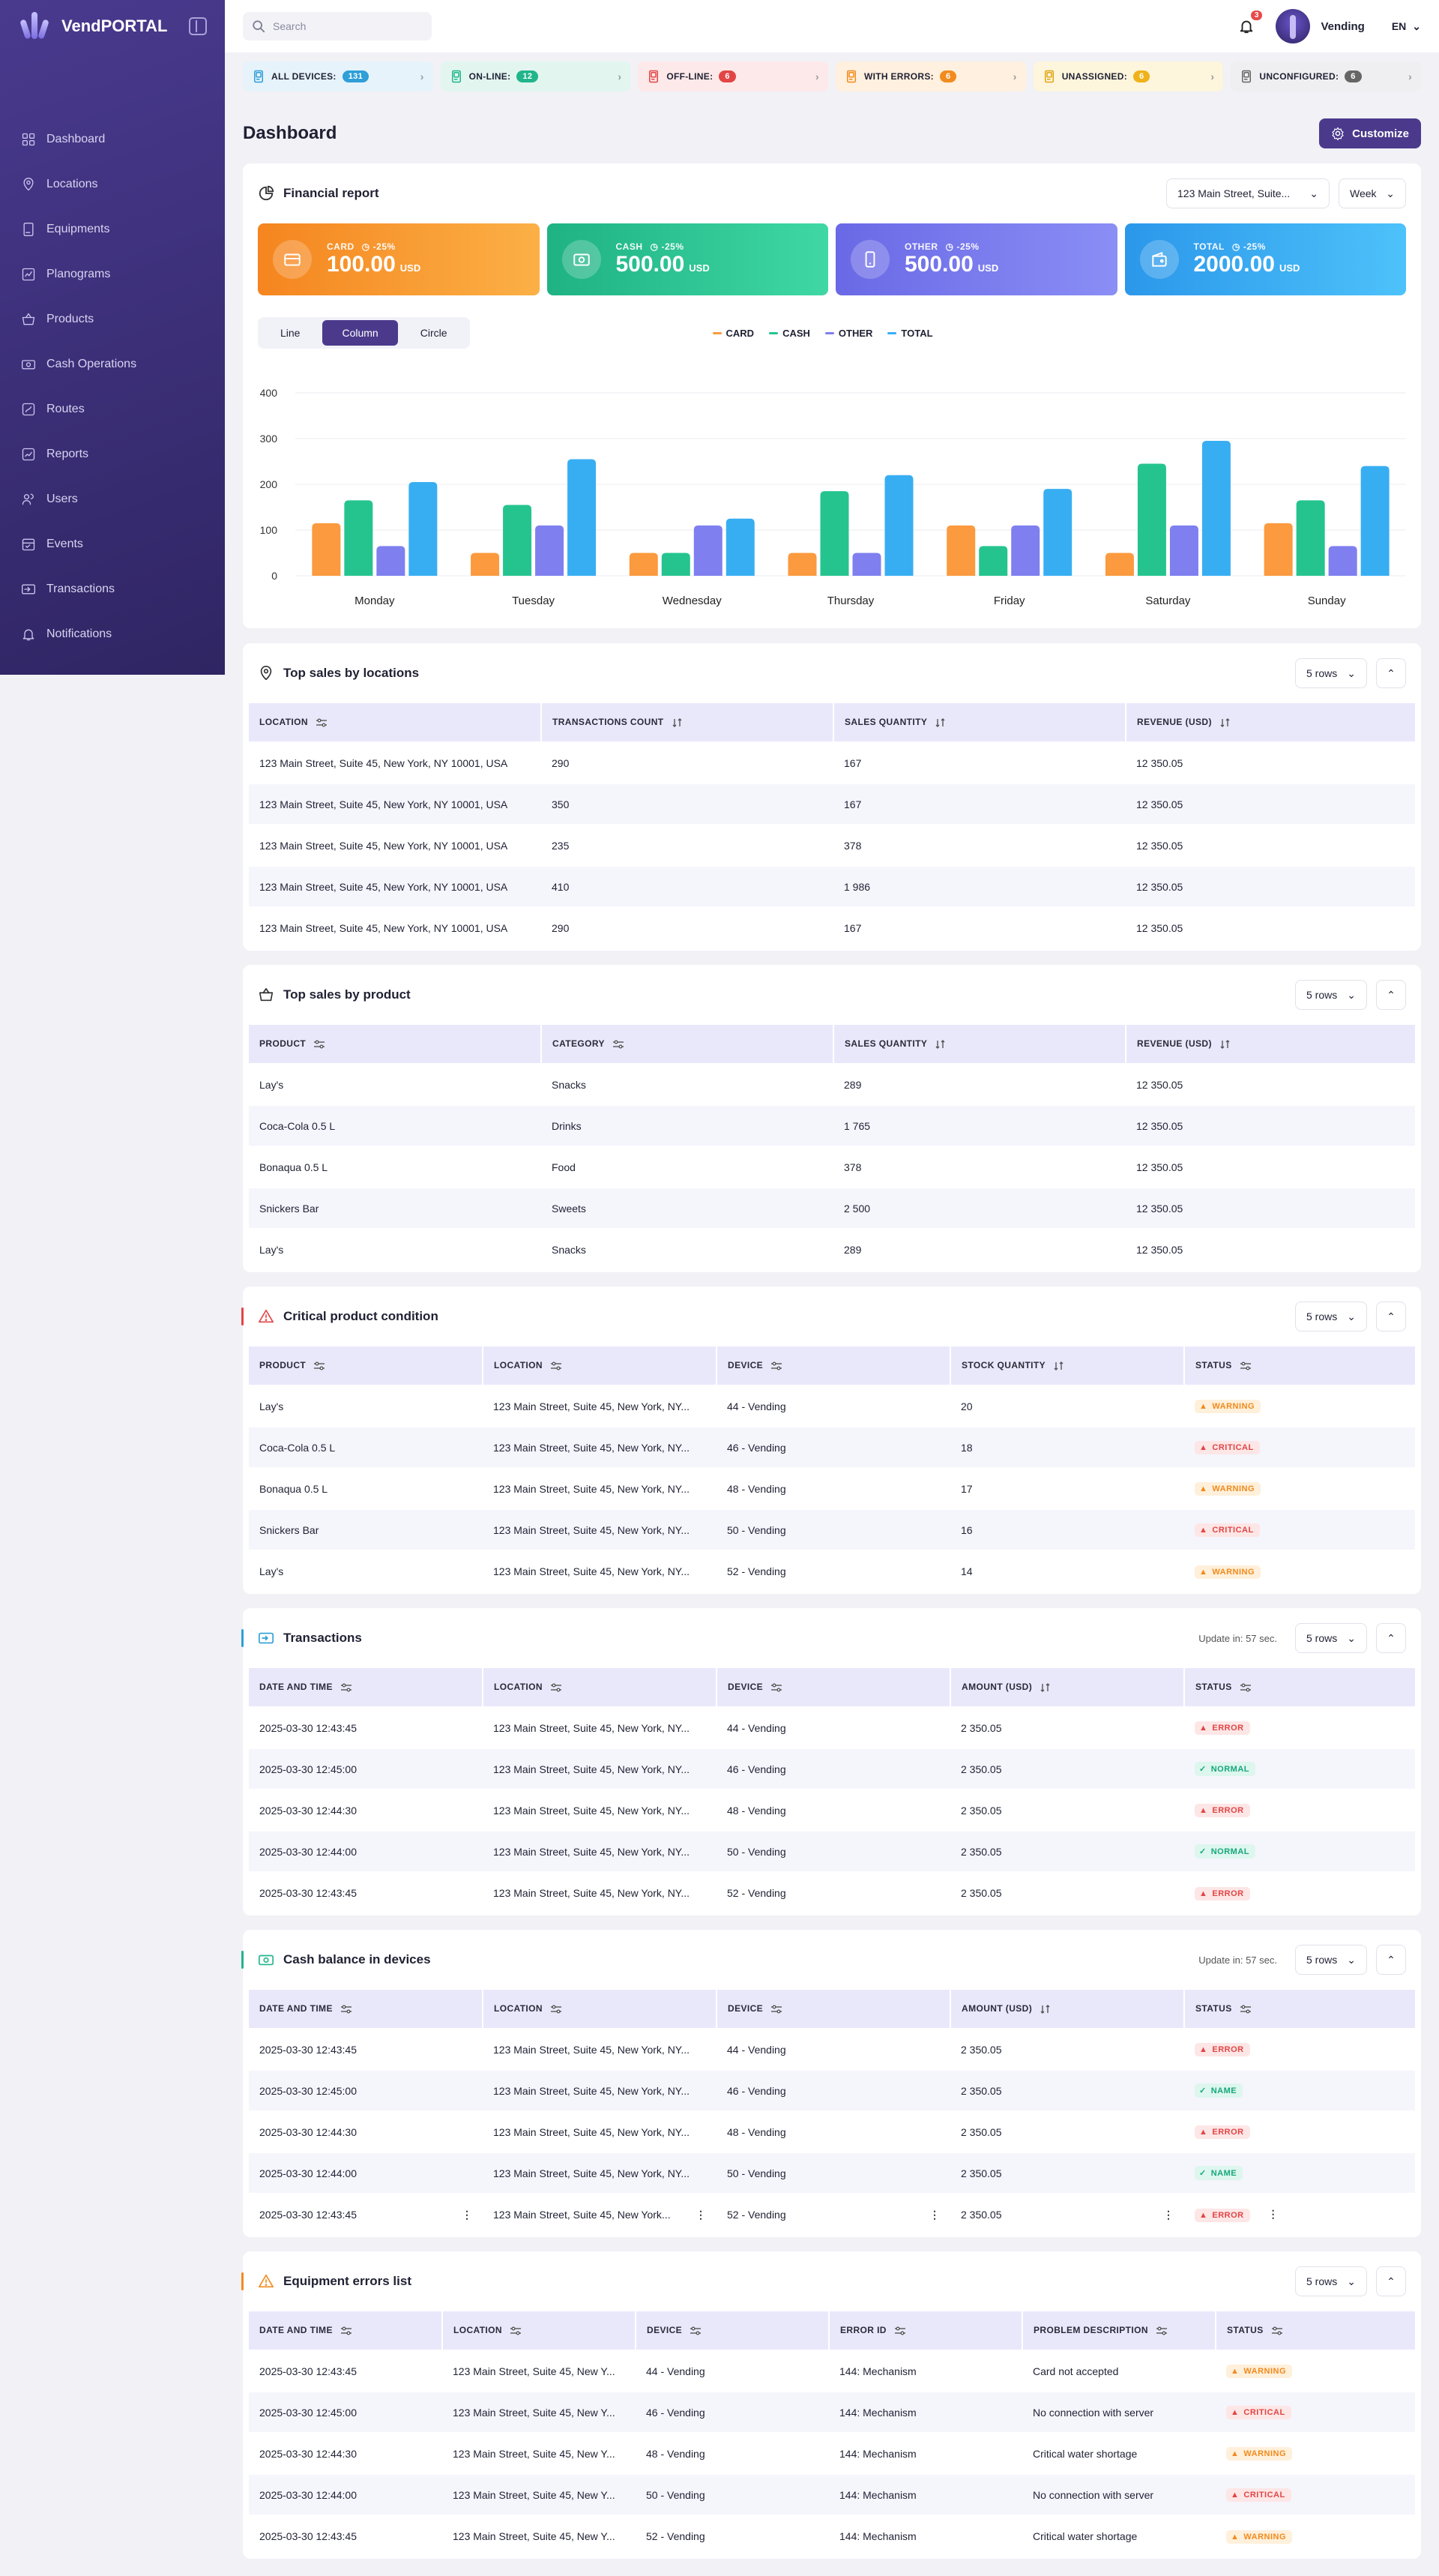  What do you see at coordinates (802, 565) in the screenshot?
I see `bar-card-thursday` at bounding box center [802, 565].